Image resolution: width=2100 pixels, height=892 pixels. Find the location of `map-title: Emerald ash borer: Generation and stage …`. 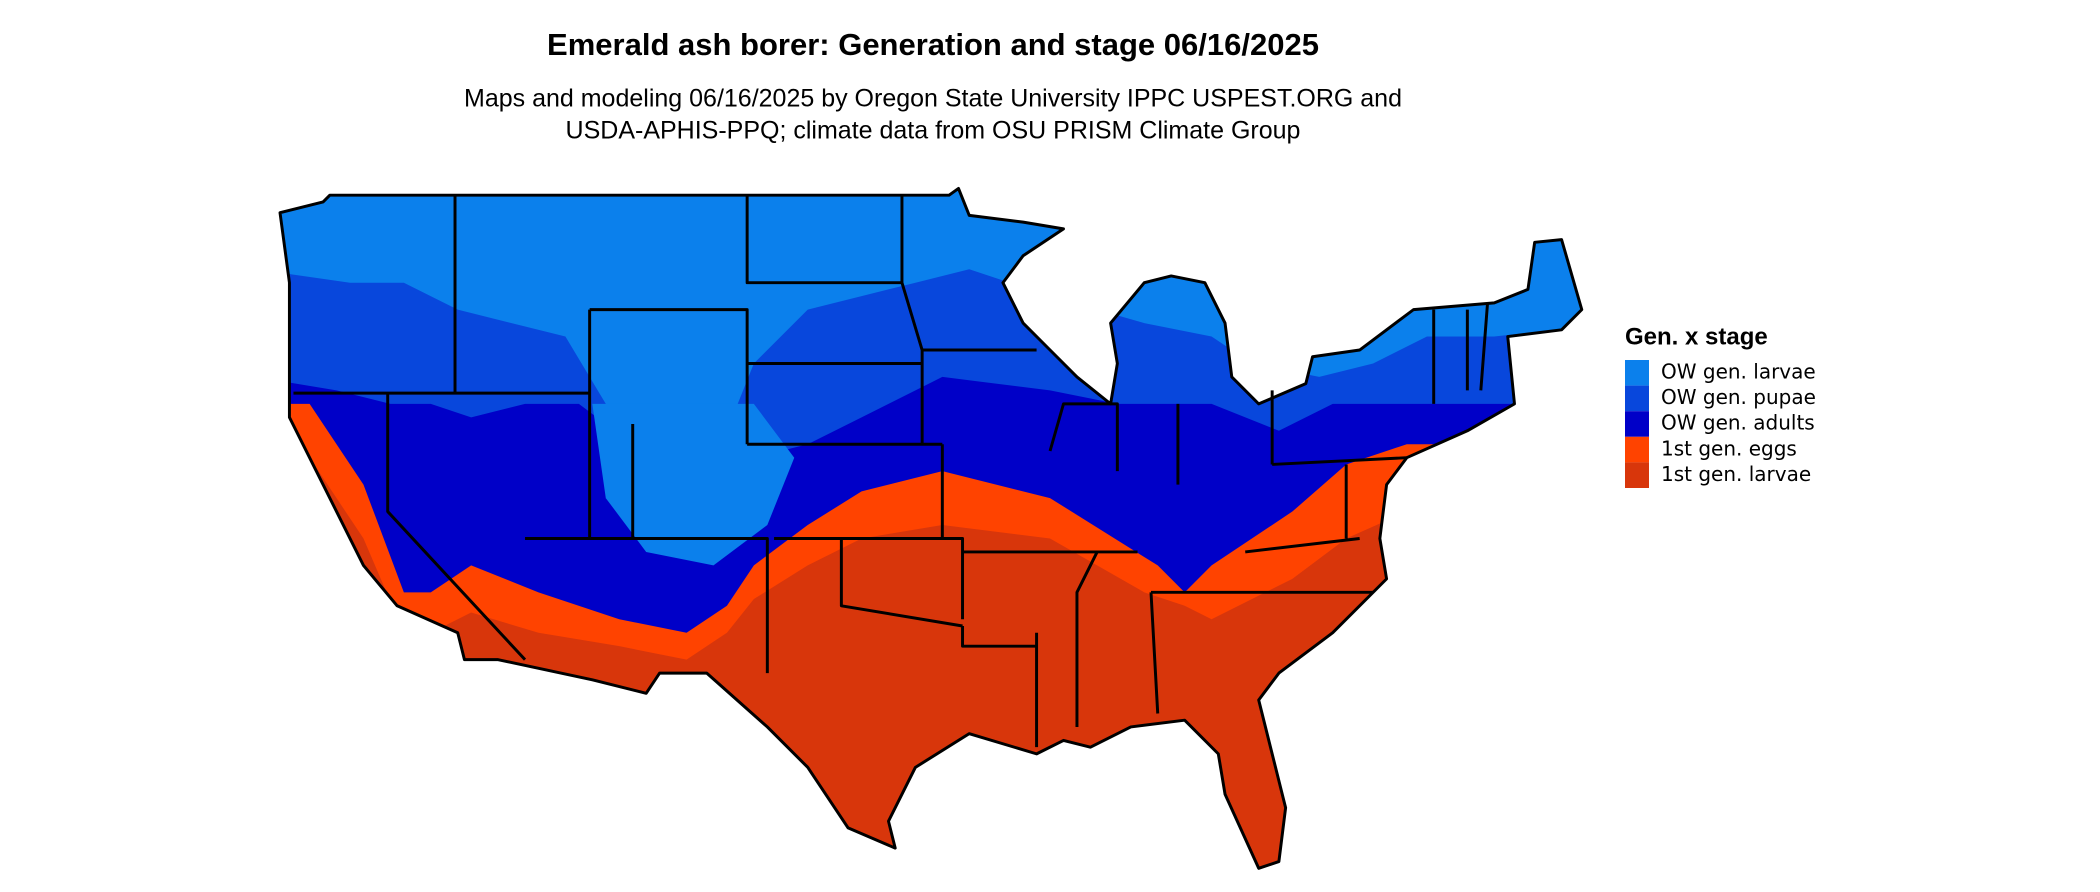

map-title: Emerald ash borer: Generation and stage … is located at coordinates (933, 44).